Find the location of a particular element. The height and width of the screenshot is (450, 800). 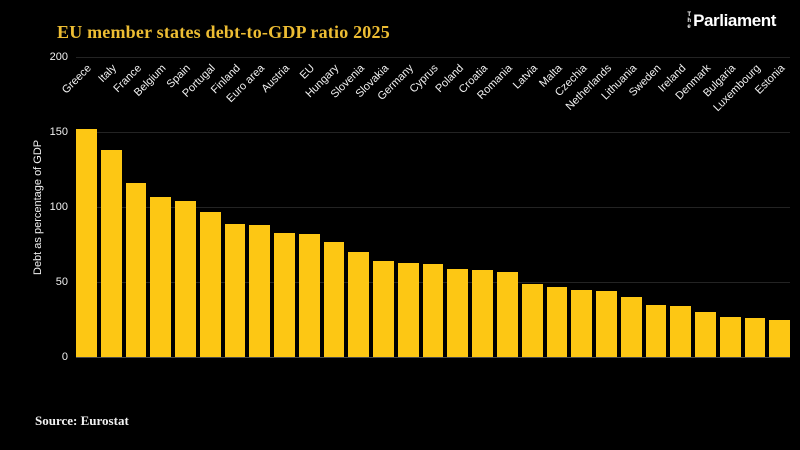

y-tick-label-0: 0 is located at coordinates (64, 357).